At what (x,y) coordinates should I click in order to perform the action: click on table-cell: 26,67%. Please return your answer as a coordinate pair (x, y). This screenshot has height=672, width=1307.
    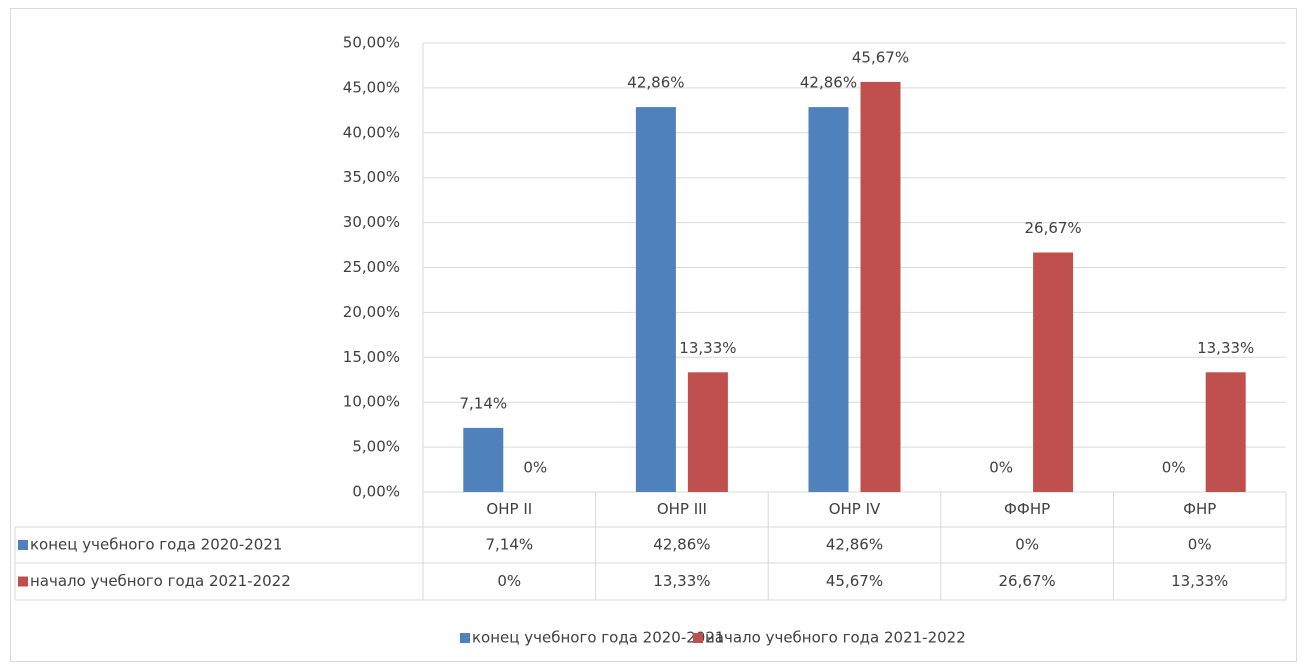
    Looking at the image, I should click on (1026, 581).